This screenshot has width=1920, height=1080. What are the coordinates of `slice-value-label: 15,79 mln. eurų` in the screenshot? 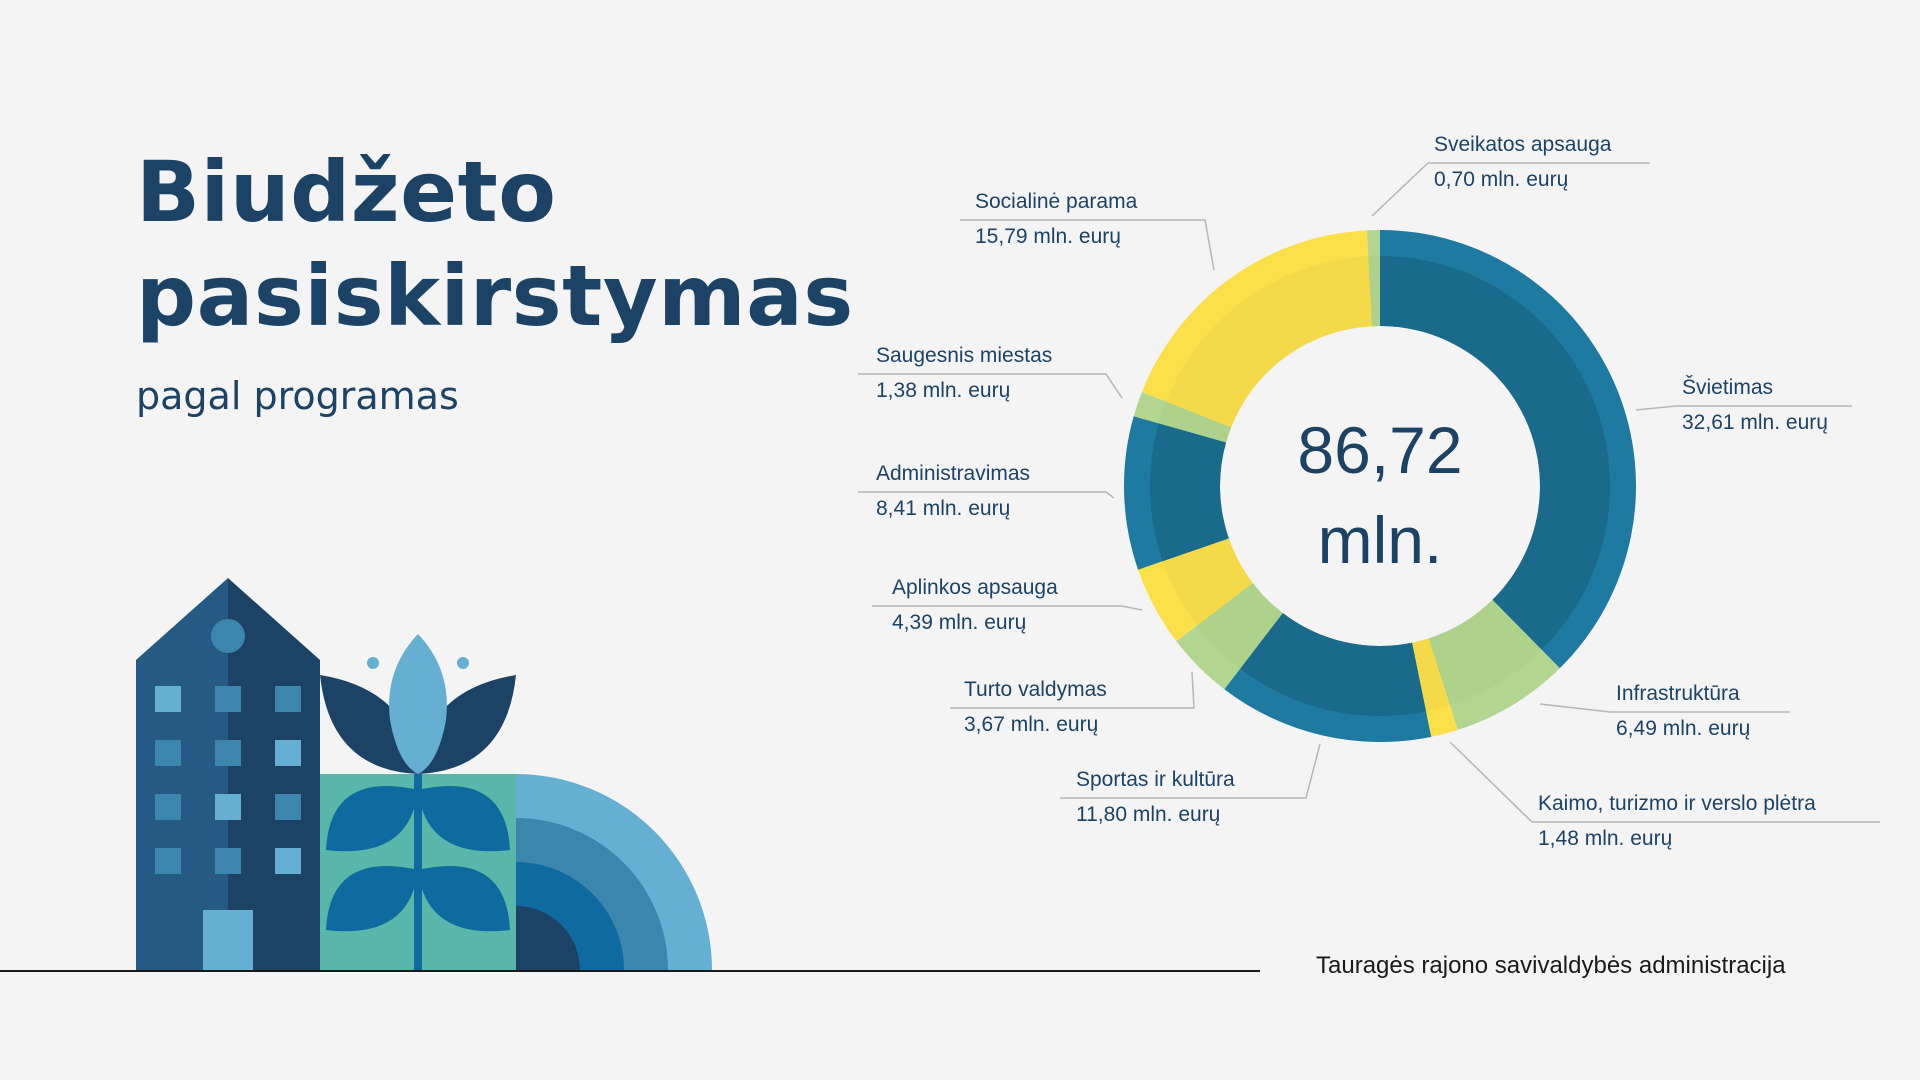 It's located at (1048, 236).